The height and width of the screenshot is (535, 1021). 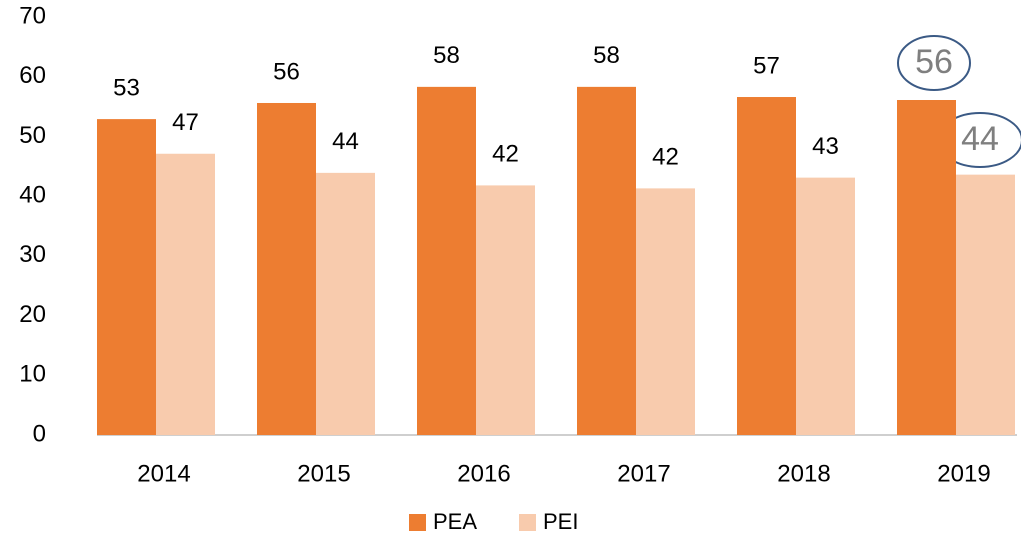 What do you see at coordinates (126, 87) in the screenshot?
I see `data-label: 53` at bounding box center [126, 87].